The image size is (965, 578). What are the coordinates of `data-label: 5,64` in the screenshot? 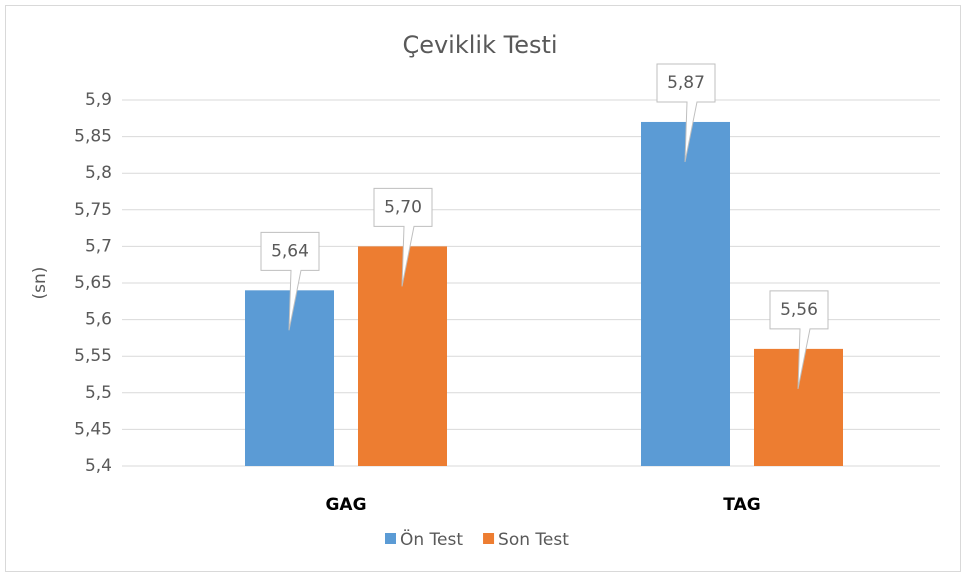 It's located at (290, 251).